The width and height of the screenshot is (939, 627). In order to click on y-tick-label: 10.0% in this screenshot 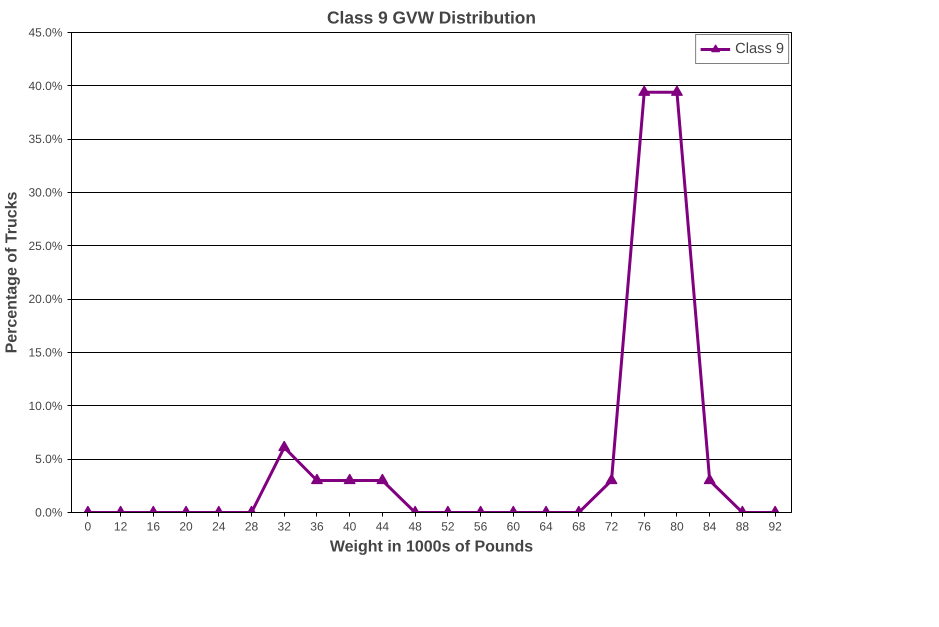, I will do `click(45, 405)`.